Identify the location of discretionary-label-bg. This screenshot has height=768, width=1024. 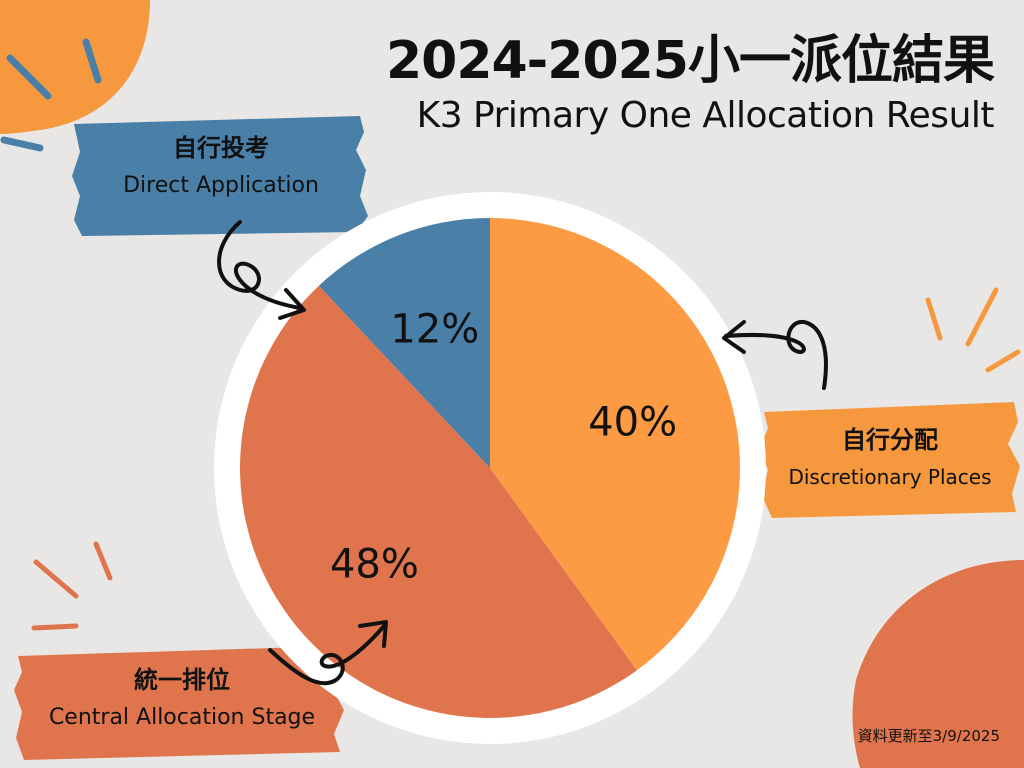
(890, 460).